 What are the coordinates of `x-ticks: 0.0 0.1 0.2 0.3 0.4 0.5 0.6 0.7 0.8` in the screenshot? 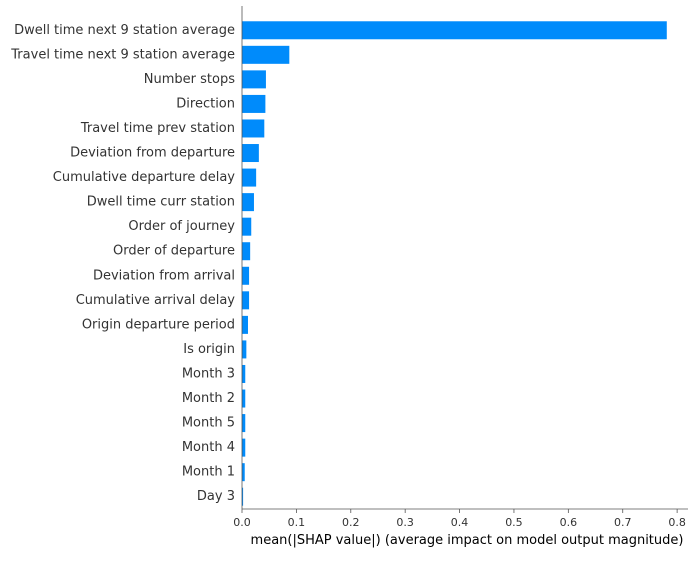 It's located at (459, 519).